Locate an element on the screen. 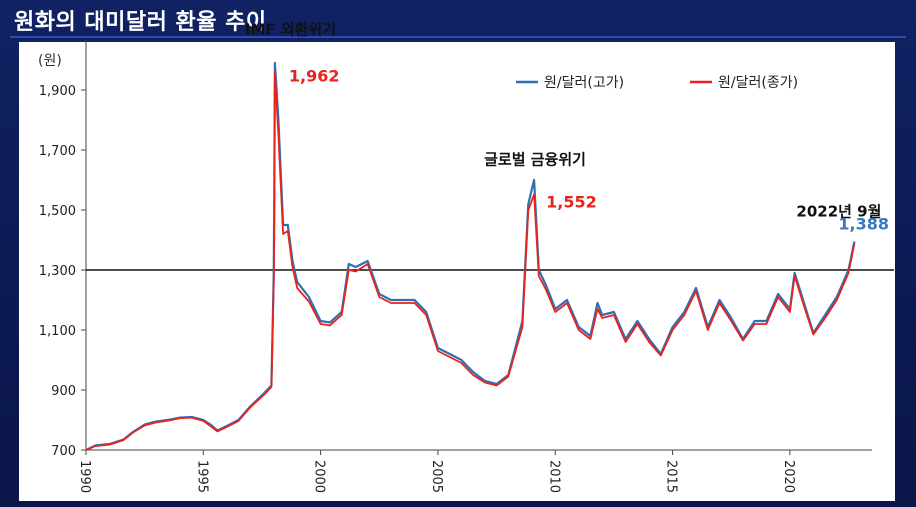 Image resolution: width=916 pixels, height=507 pixels. event-annotation: 글로벌 금융위기 is located at coordinates (535, 159).